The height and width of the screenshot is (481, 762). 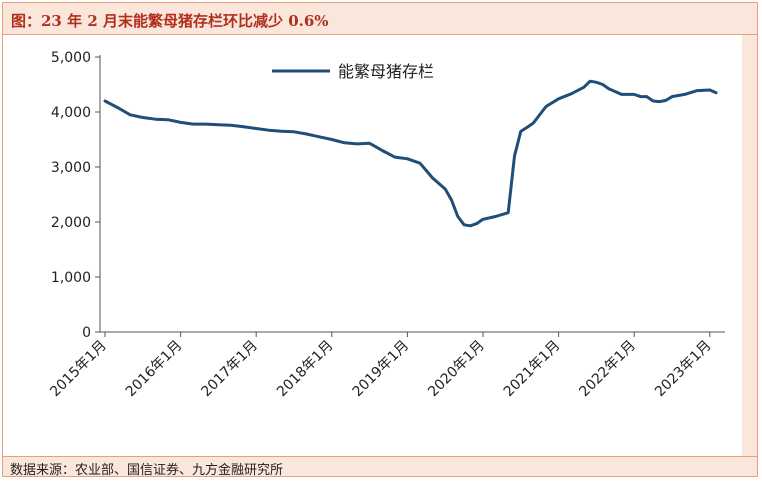 I want to click on x-tick-label: 2020年1月, so click(x=456, y=369).